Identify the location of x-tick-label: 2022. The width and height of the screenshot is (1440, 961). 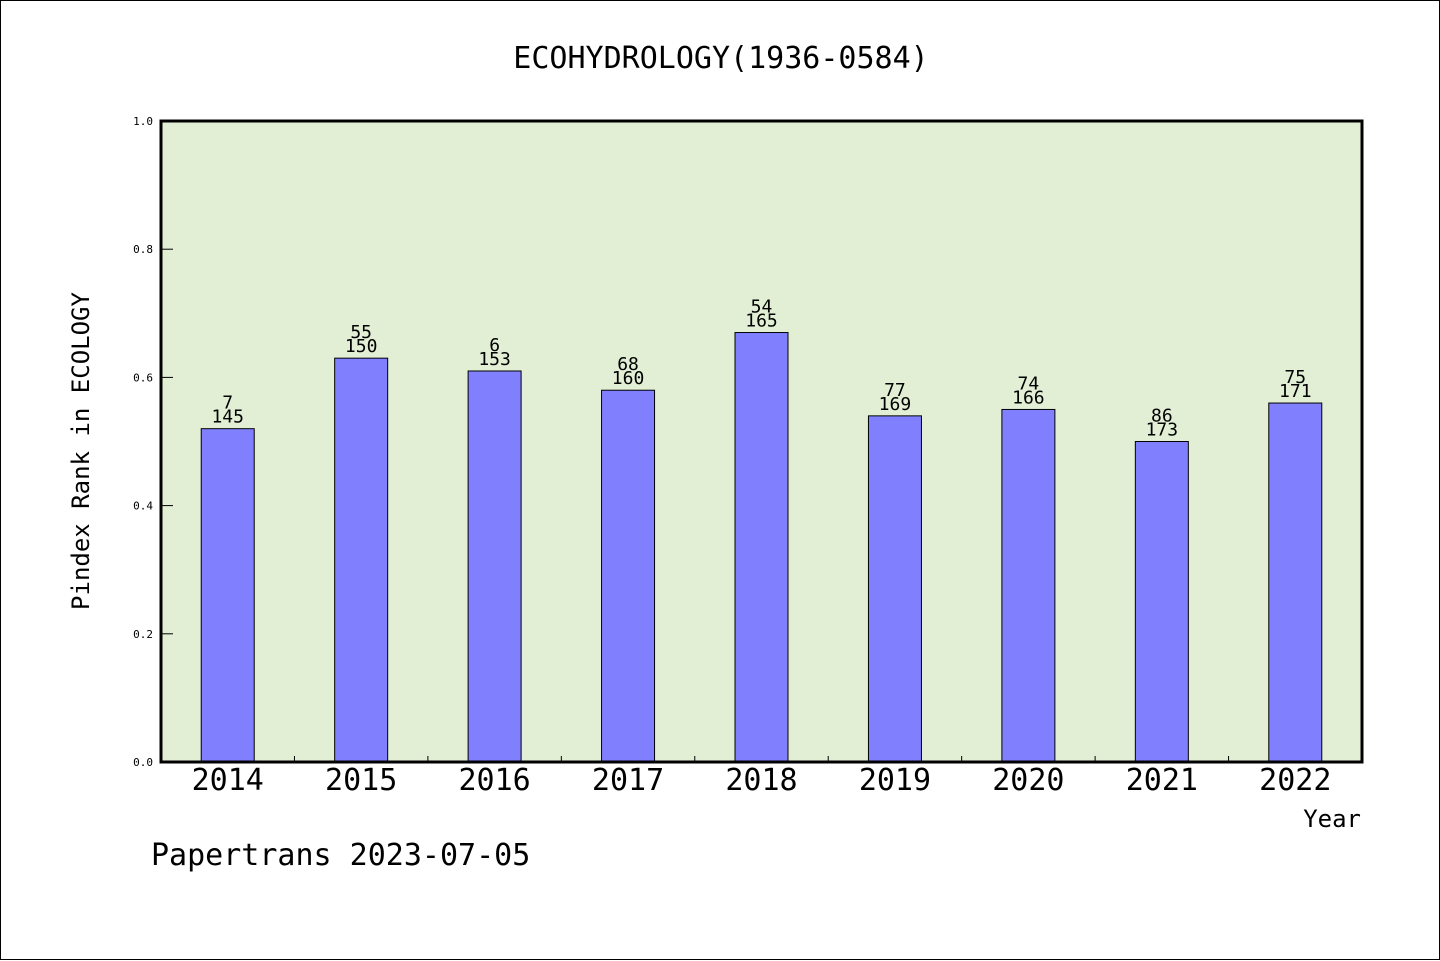
(1295, 780).